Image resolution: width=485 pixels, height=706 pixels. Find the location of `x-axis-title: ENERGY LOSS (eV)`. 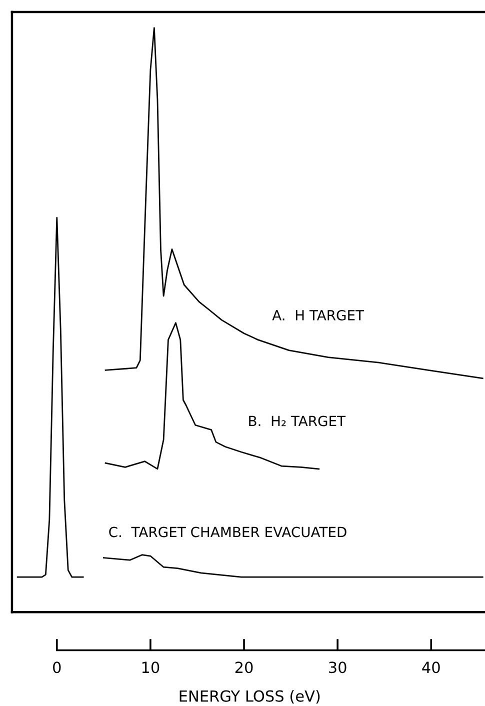

x-axis-title: ENERGY LOSS (eV) is located at coordinates (250, 697).